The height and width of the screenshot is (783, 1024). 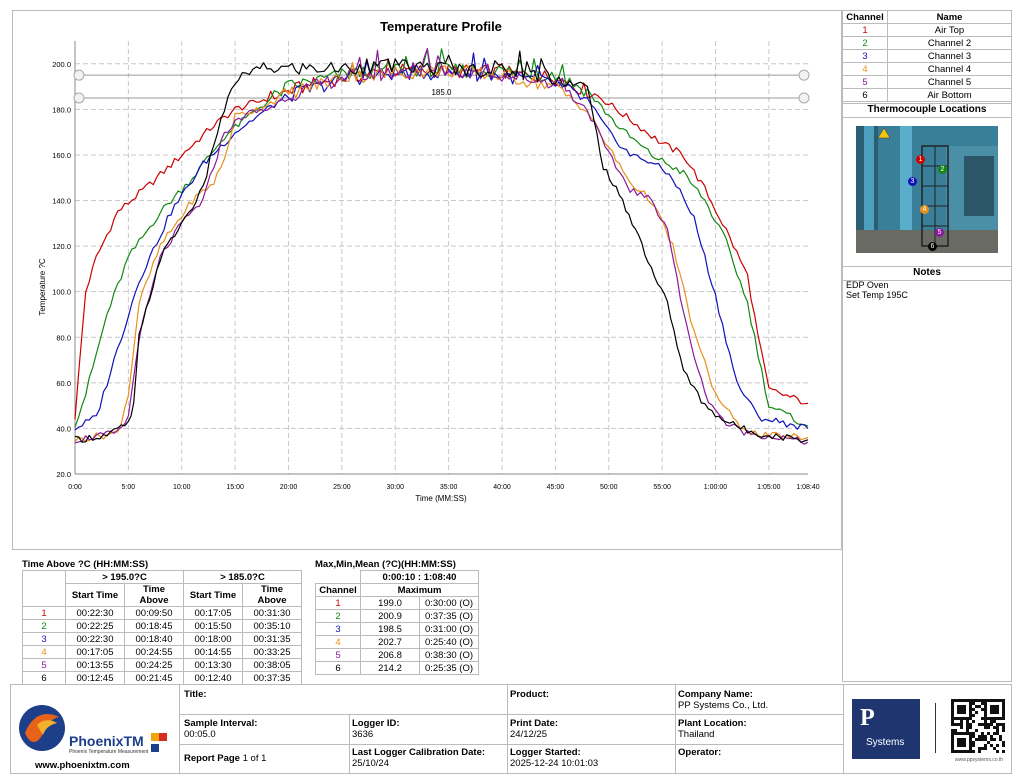 I want to click on company-value: PP Systems Co., Ltd., so click(x=723, y=705).